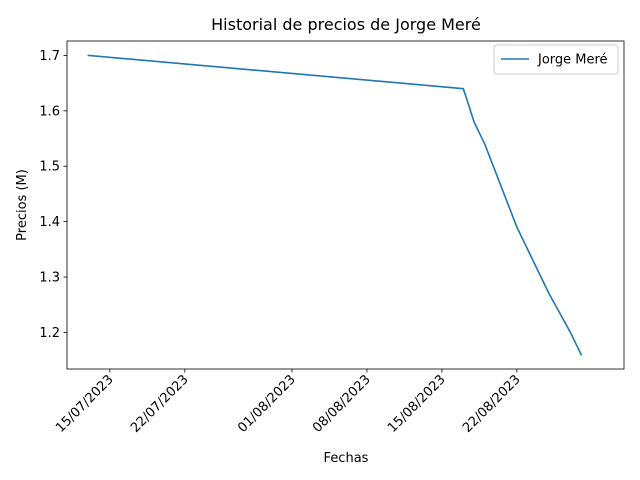 The image size is (640, 480). What do you see at coordinates (49, 167) in the screenshot?
I see `y-tick-label: 1.5` at bounding box center [49, 167].